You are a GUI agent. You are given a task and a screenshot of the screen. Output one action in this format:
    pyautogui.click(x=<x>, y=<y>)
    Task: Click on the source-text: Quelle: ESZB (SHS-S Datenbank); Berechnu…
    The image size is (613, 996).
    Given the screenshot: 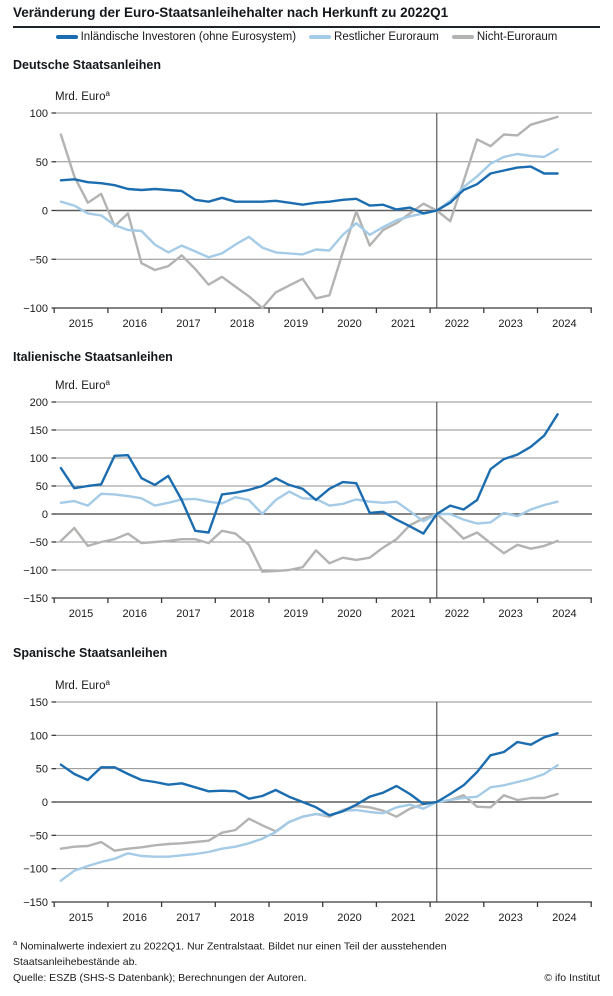 What is the action you would take?
    pyautogui.click(x=160, y=978)
    